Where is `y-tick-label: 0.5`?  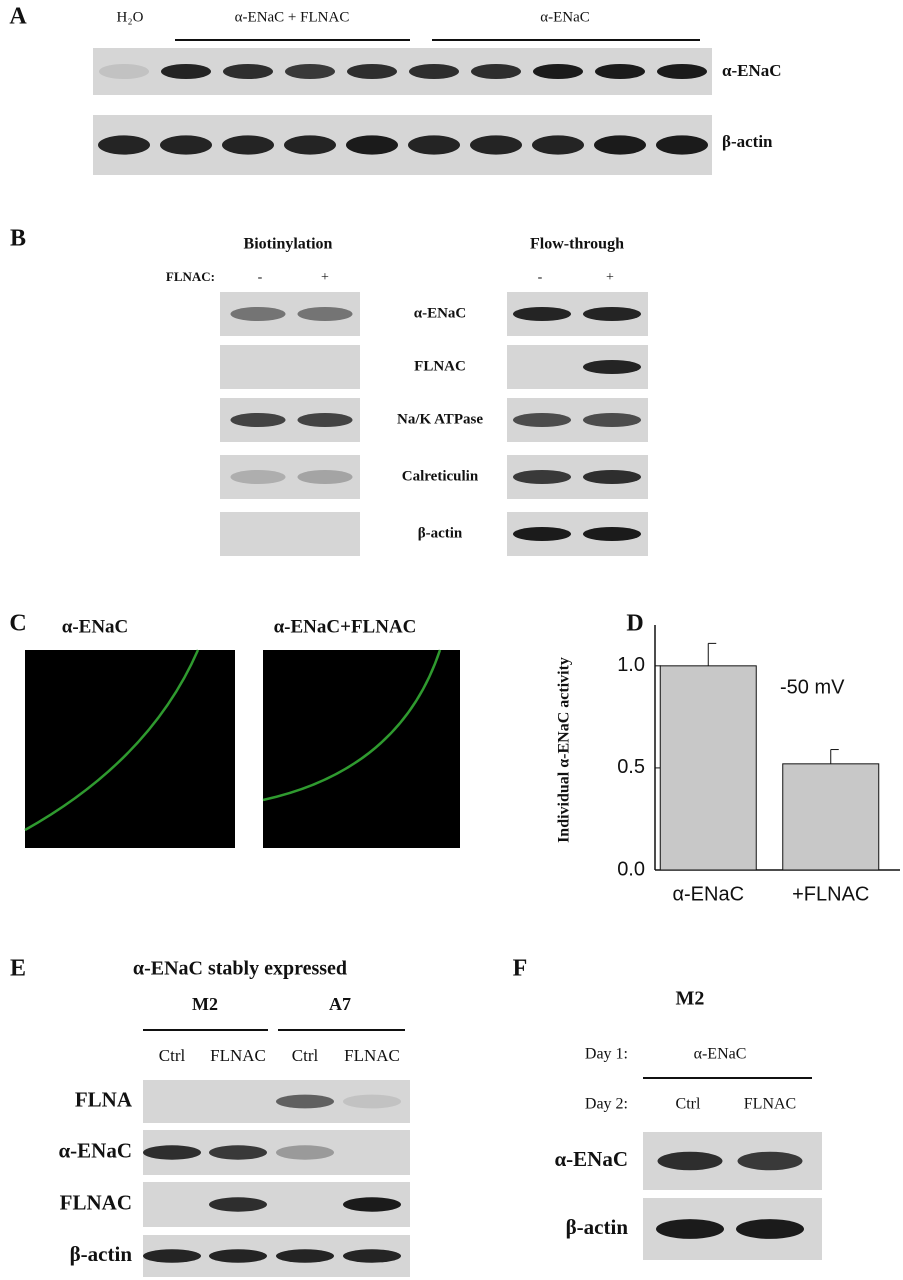
y-tick-label: 0.5 is located at coordinates (631, 767).